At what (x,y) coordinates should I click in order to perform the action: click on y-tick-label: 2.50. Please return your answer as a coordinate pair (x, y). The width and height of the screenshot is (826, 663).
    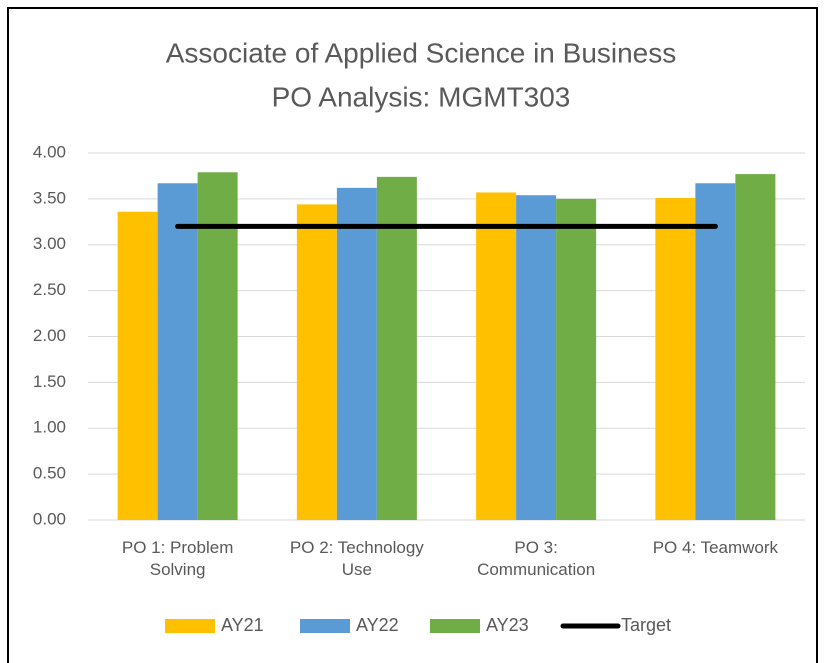
    Looking at the image, I should click on (49, 289).